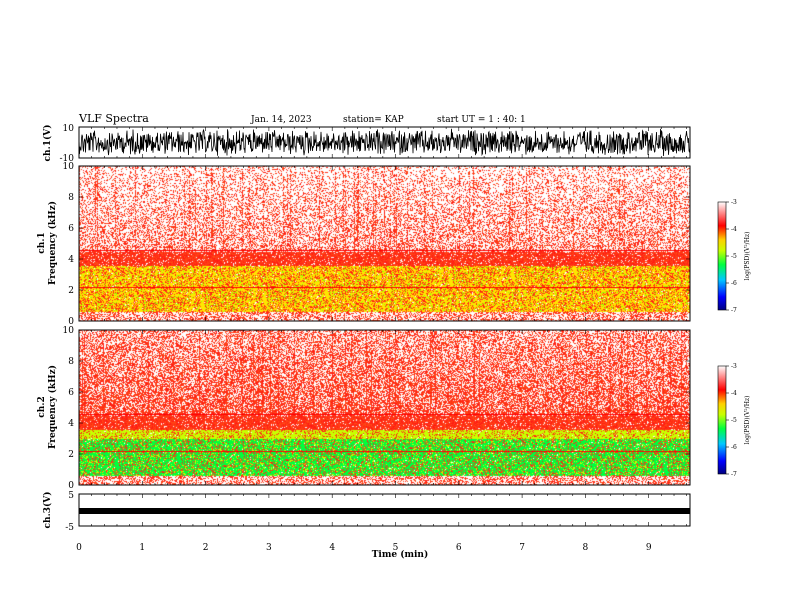 Image resolution: width=792 pixels, height=612 pixels. I want to click on station-label: station= KAP, so click(373, 120).